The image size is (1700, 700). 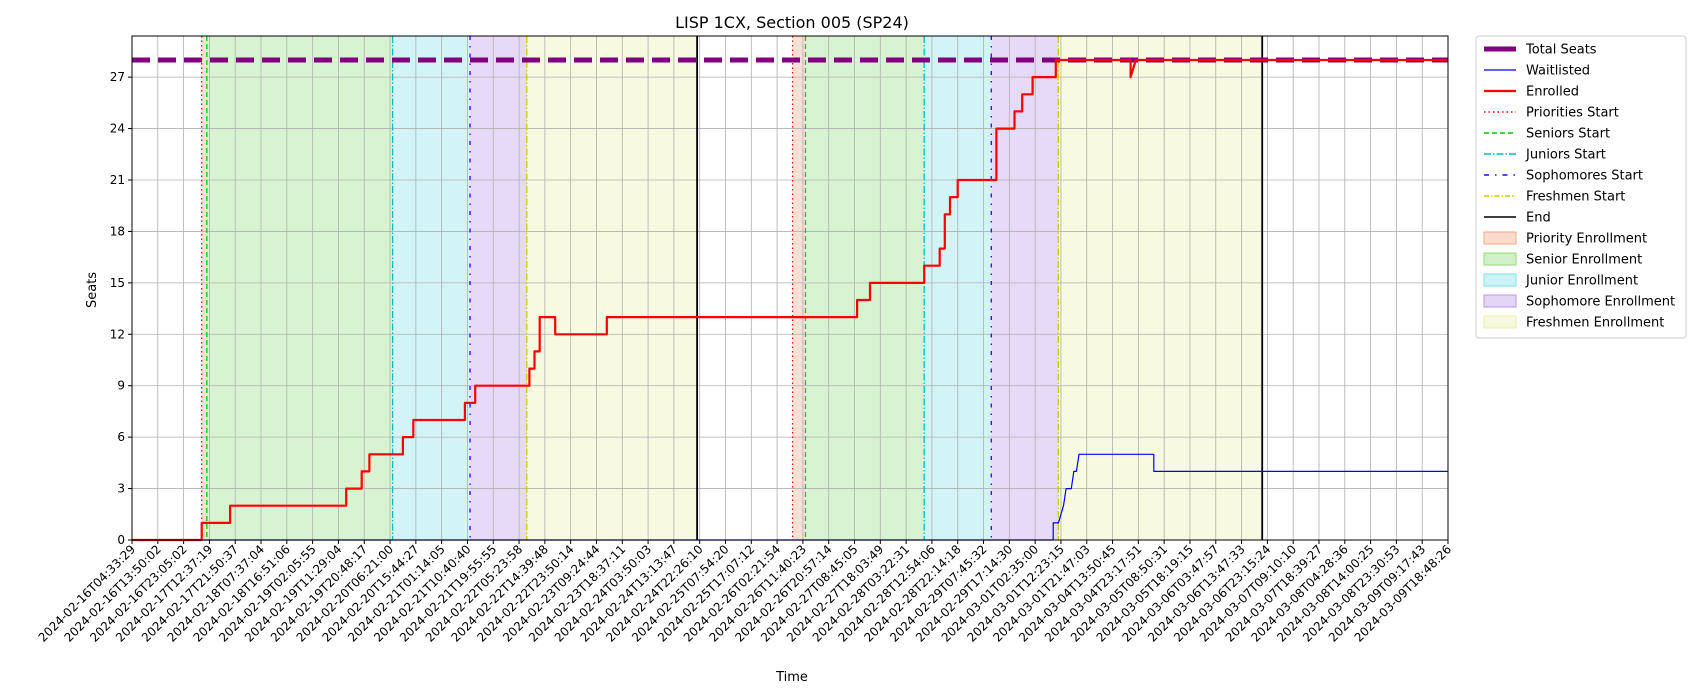 What do you see at coordinates (1584, 260) in the screenshot?
I see `legend-item-senior-enrollment-label: Senior Enrollment` at bounding box center [1584, 260].